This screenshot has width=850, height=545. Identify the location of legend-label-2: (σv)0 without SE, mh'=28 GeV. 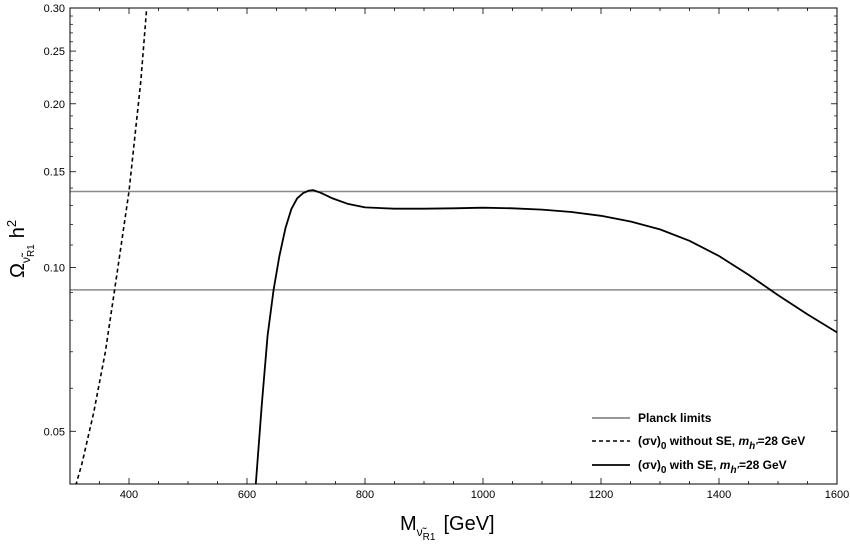
(721, 443).